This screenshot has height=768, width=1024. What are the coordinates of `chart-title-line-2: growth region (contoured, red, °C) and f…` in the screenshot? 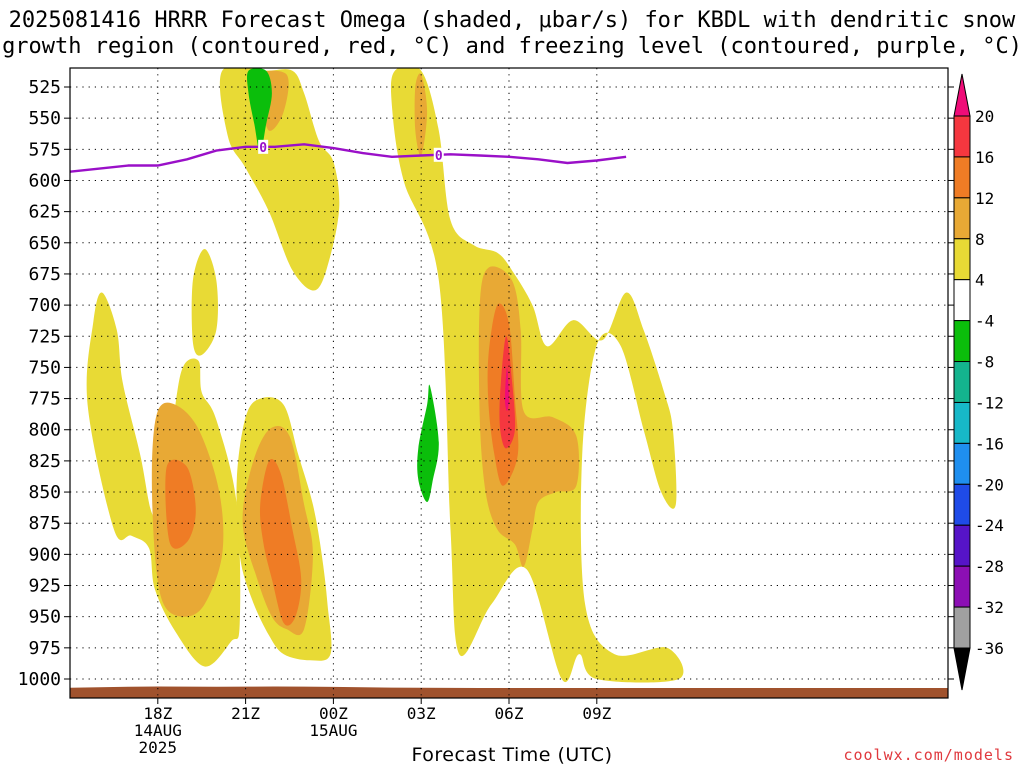 It's located at (512, 46).